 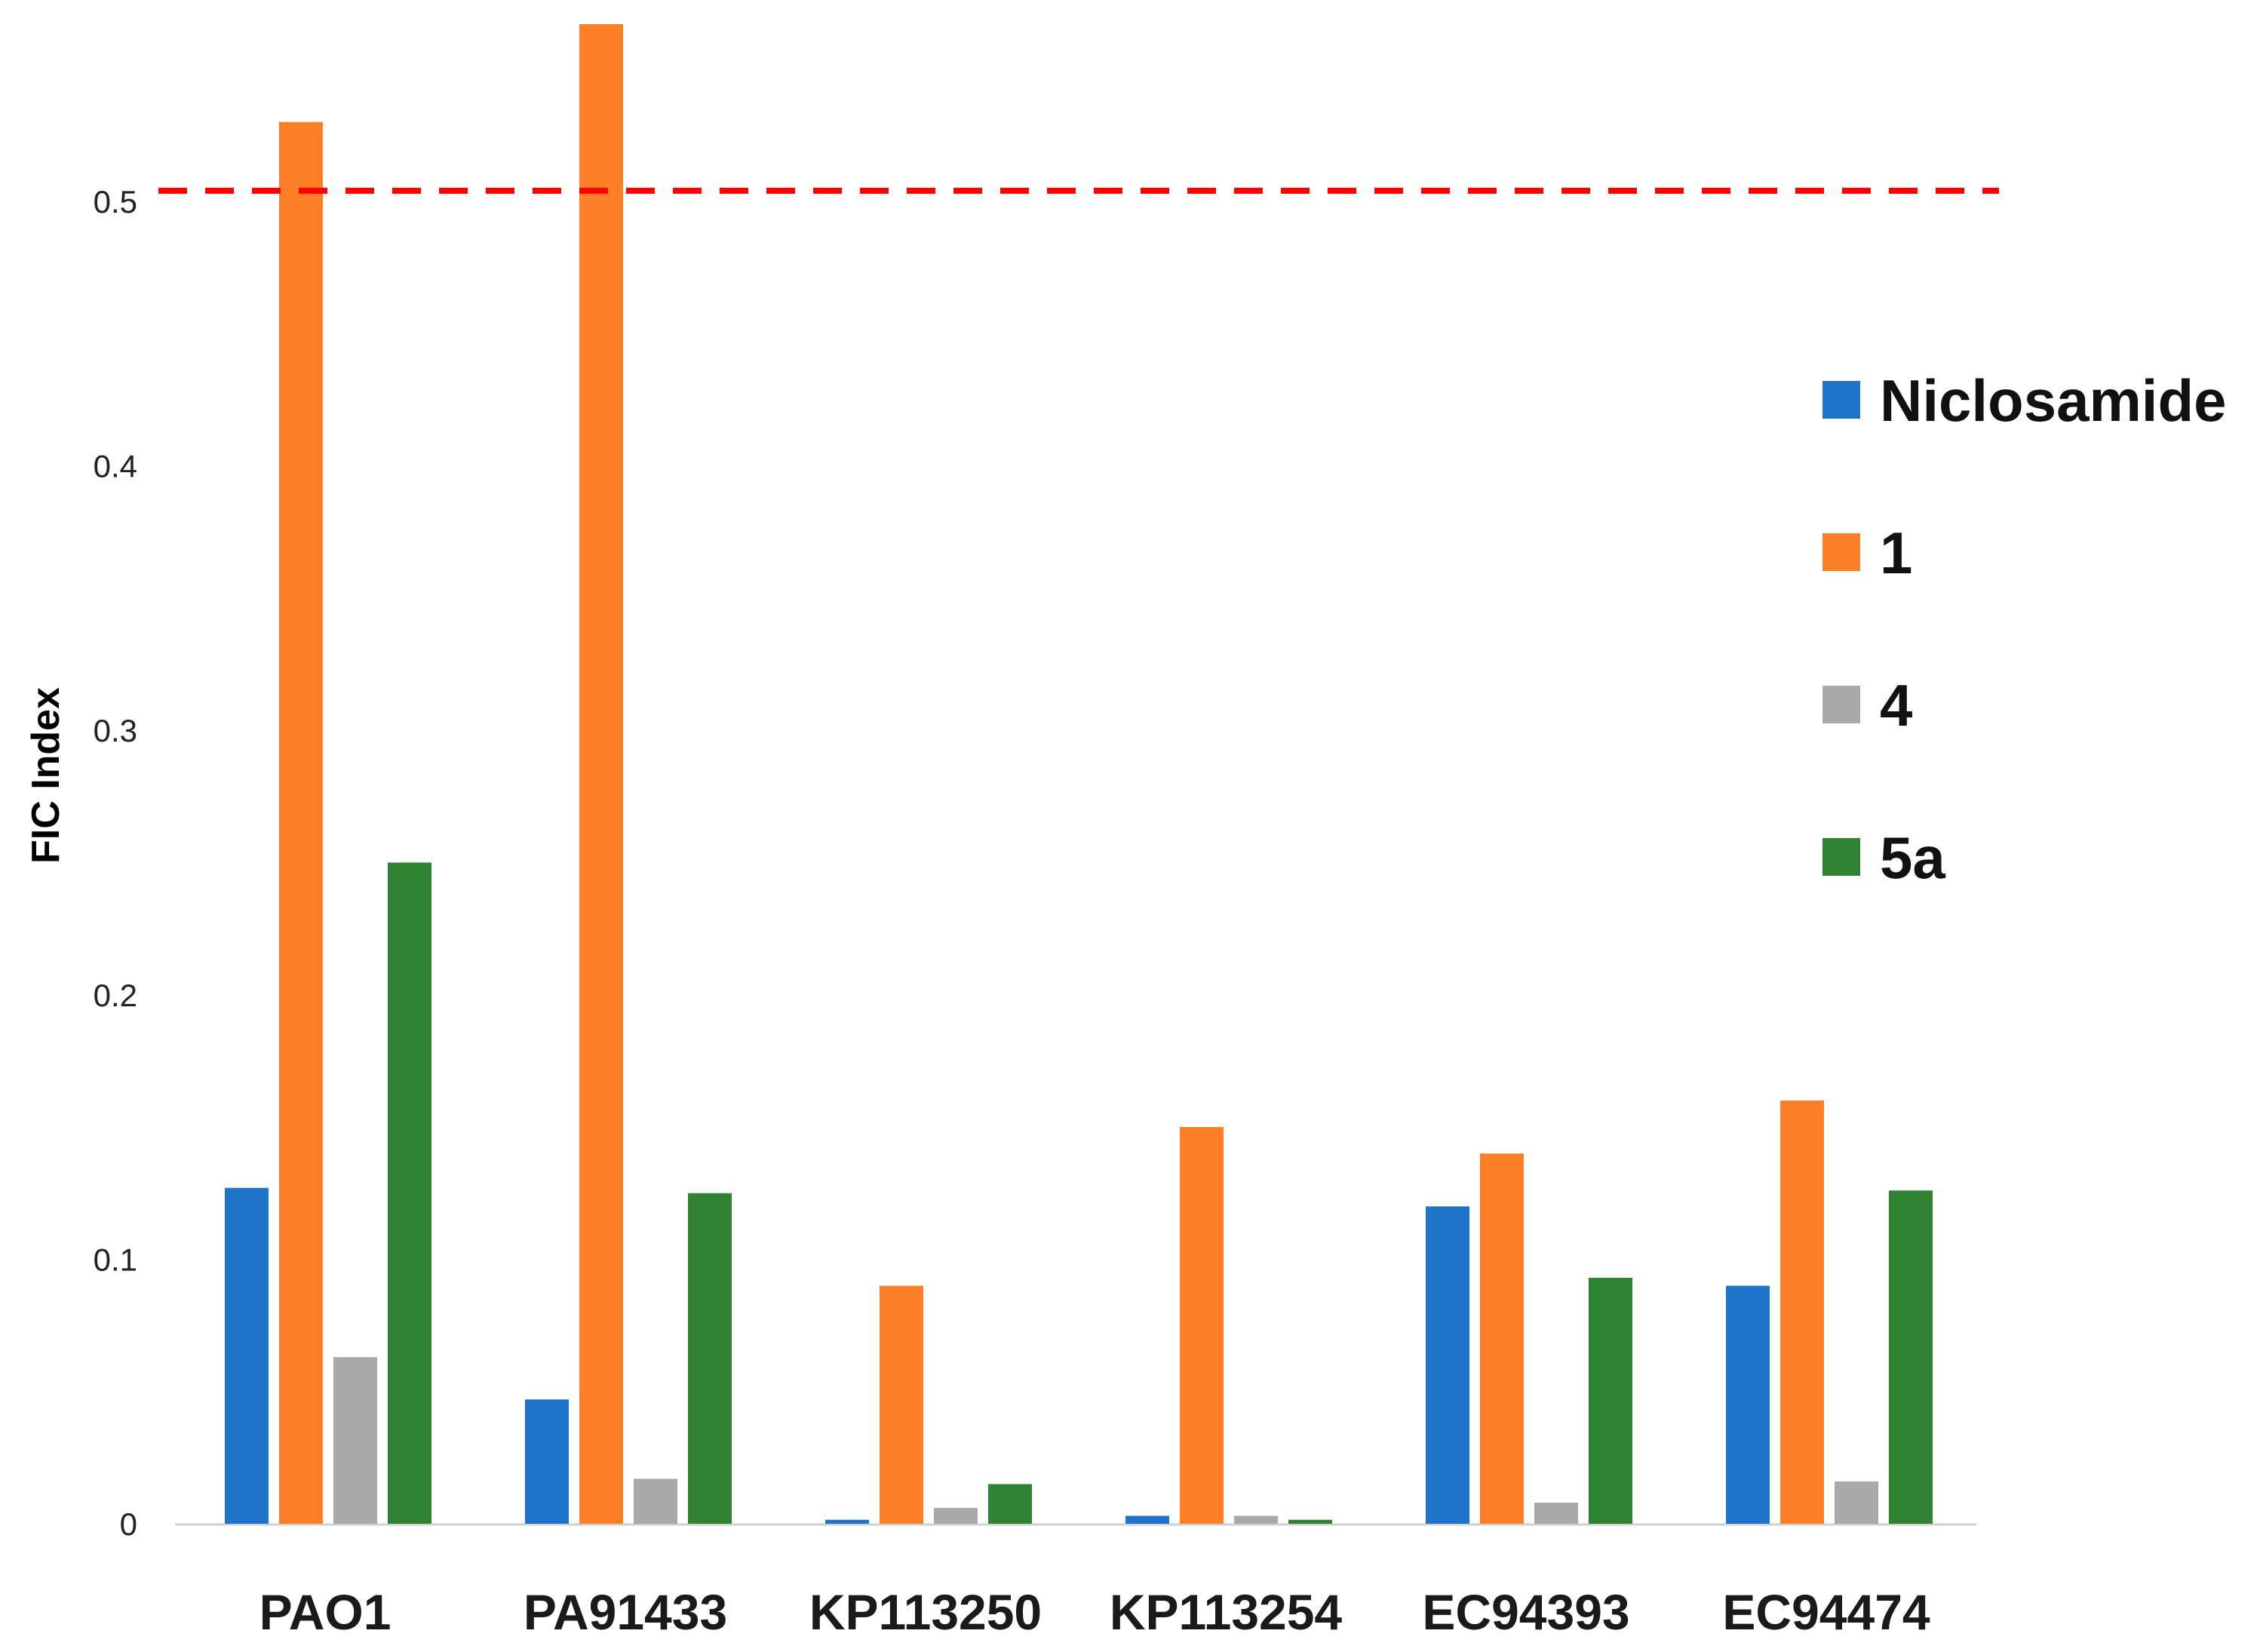 What do you see at coordinates (1611, 1400) in the screenshot?
I see `bar-5a-ec94393` at bounding box center [1611, 1400].